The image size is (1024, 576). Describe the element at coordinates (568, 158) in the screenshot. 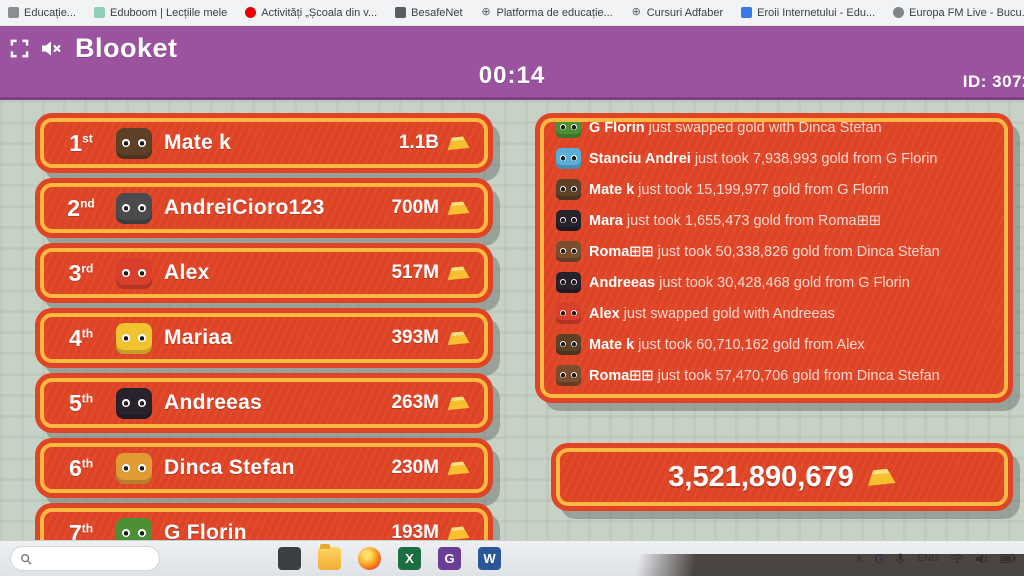

I see `fish-avatar` at that location.